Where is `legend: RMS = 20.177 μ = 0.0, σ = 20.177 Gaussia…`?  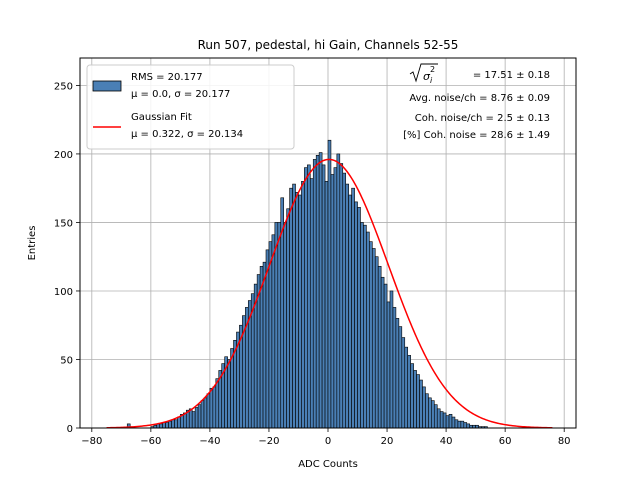
legend: RMS = 20.177 μ = 0.0, σ = 20.177 Gaussia… is located at coordinates (190, 107).